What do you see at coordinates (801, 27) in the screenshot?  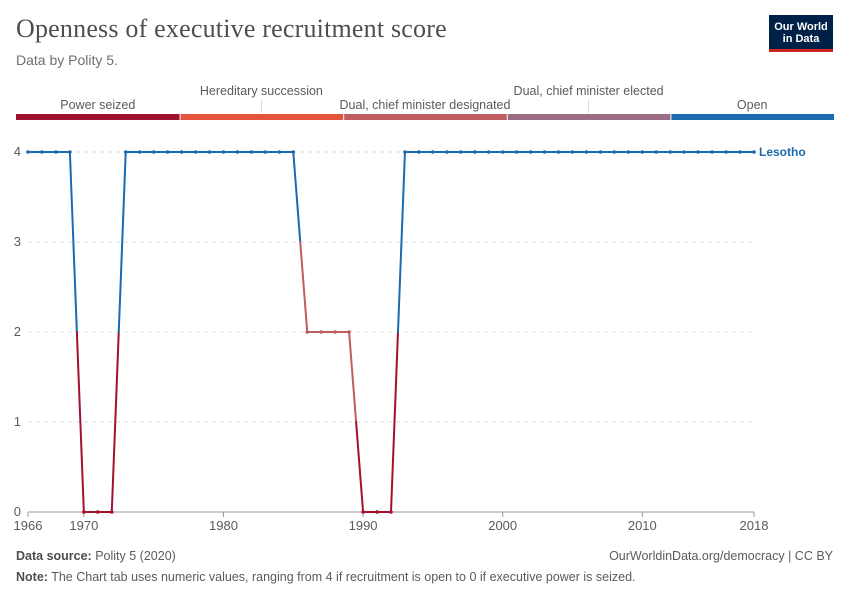 I see `logo-line-1: Our World` at bounding box center [801, 27].